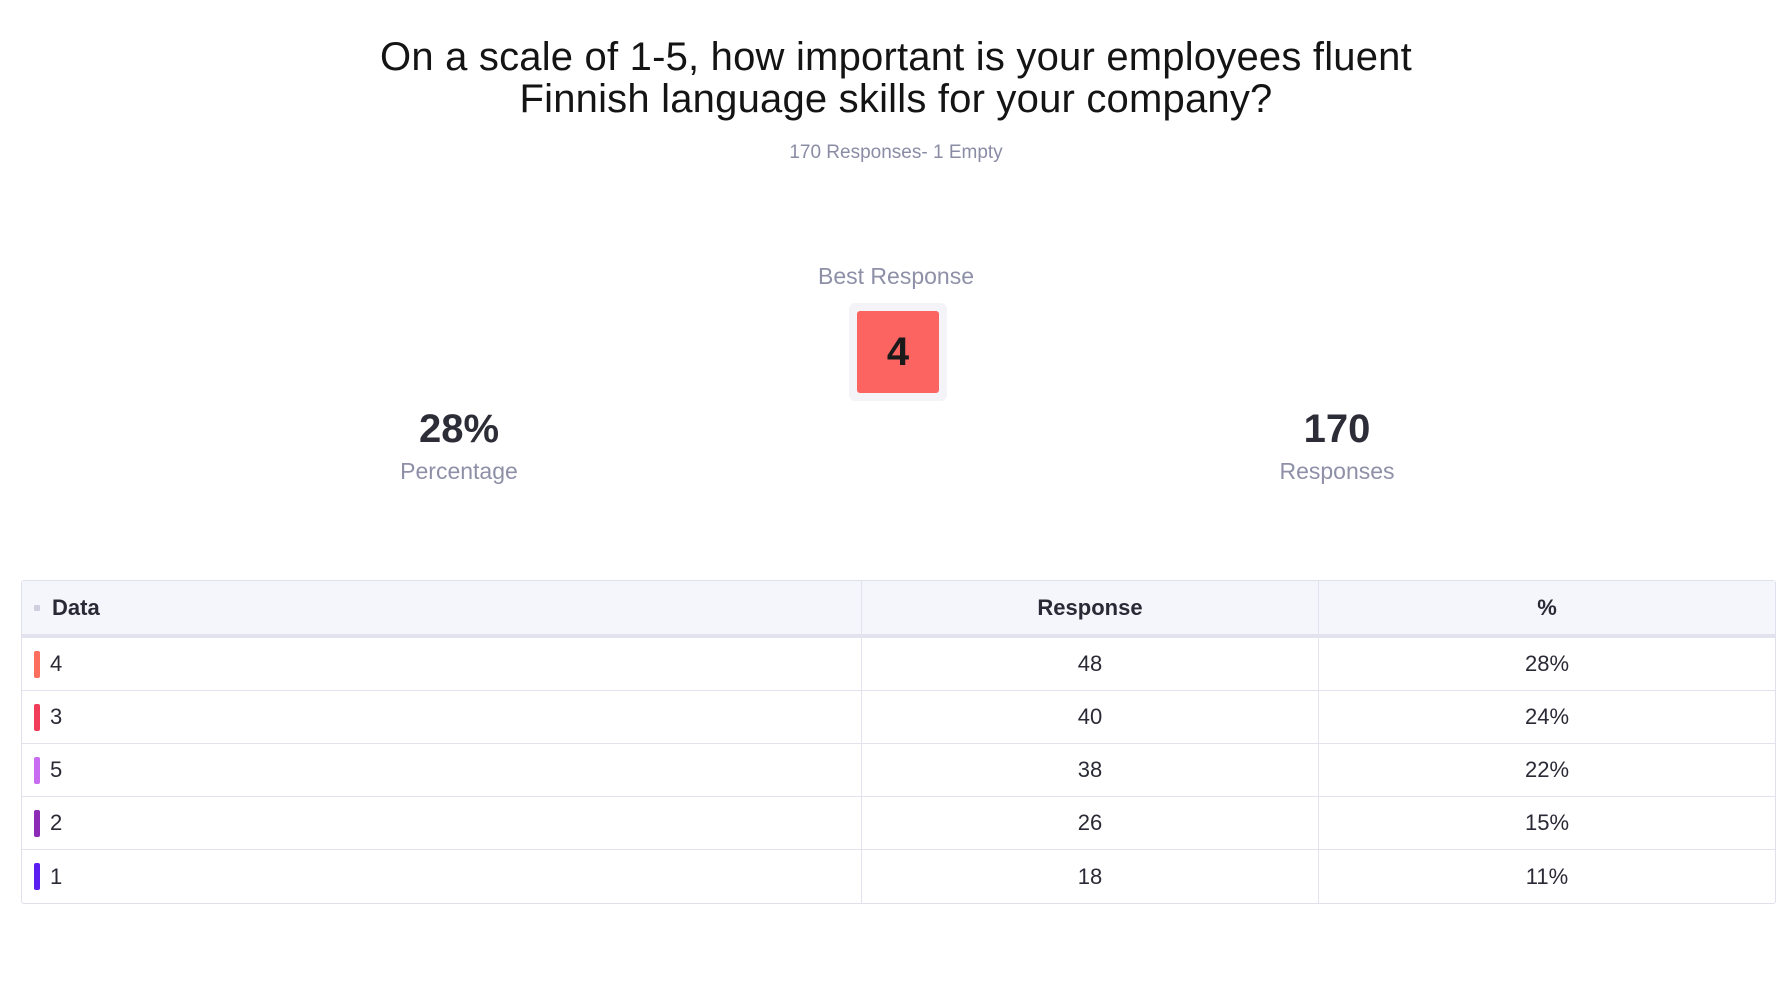 This screenshot has height=994, width=1792. I want to click on cell-percent: 22%, so click(1547, 769).